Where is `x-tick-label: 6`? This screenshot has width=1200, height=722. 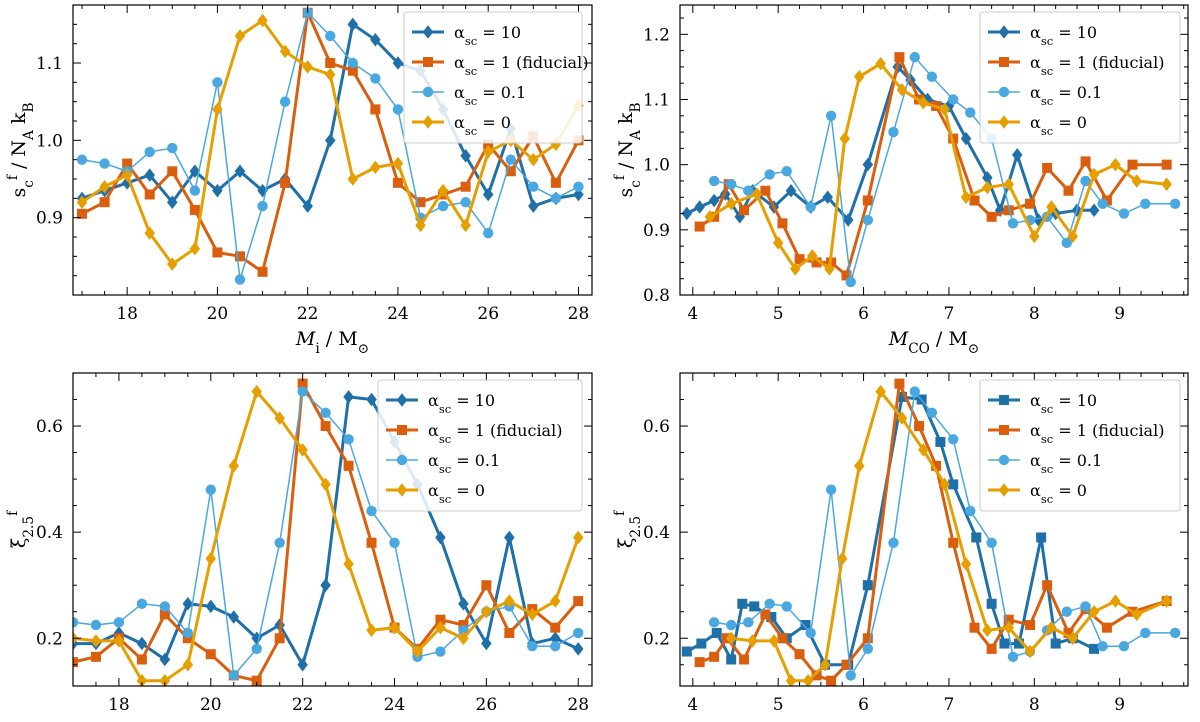
x-tick-label: 6 is located at coordinates (863, 705).